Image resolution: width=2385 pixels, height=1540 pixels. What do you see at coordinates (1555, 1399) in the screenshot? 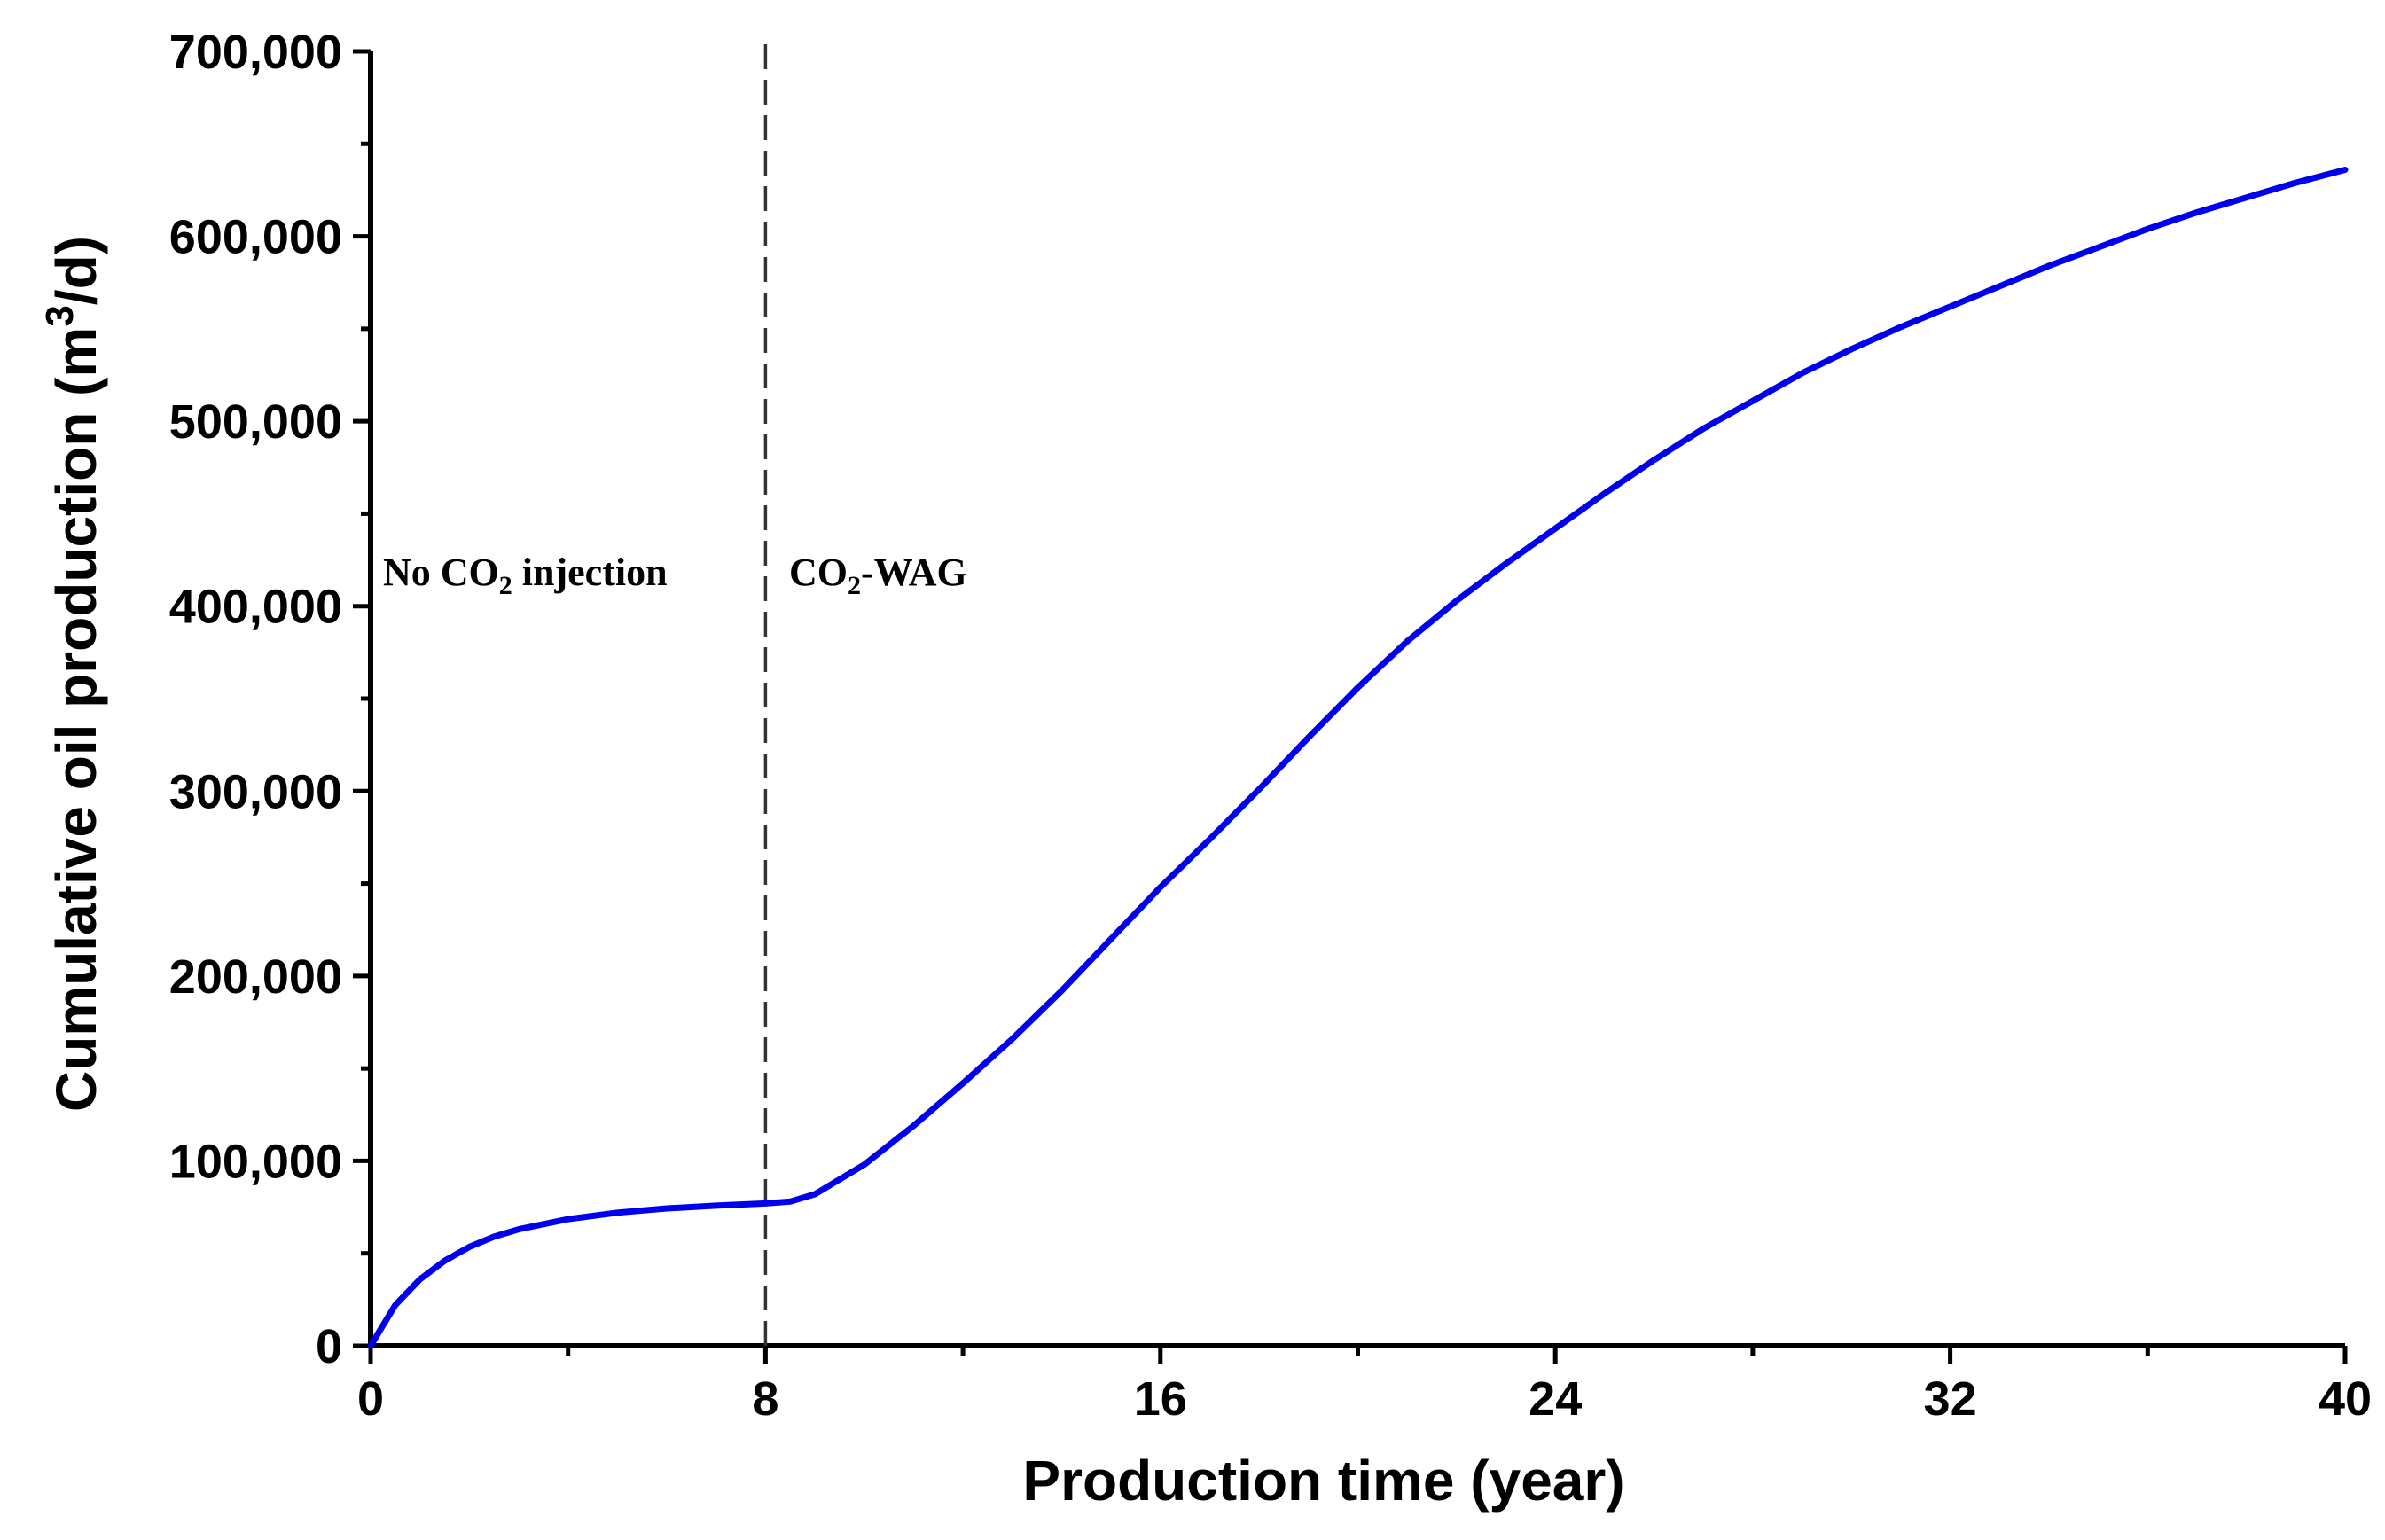
I see `x-tick-label: 24` at bounding box center [1555, 1399].